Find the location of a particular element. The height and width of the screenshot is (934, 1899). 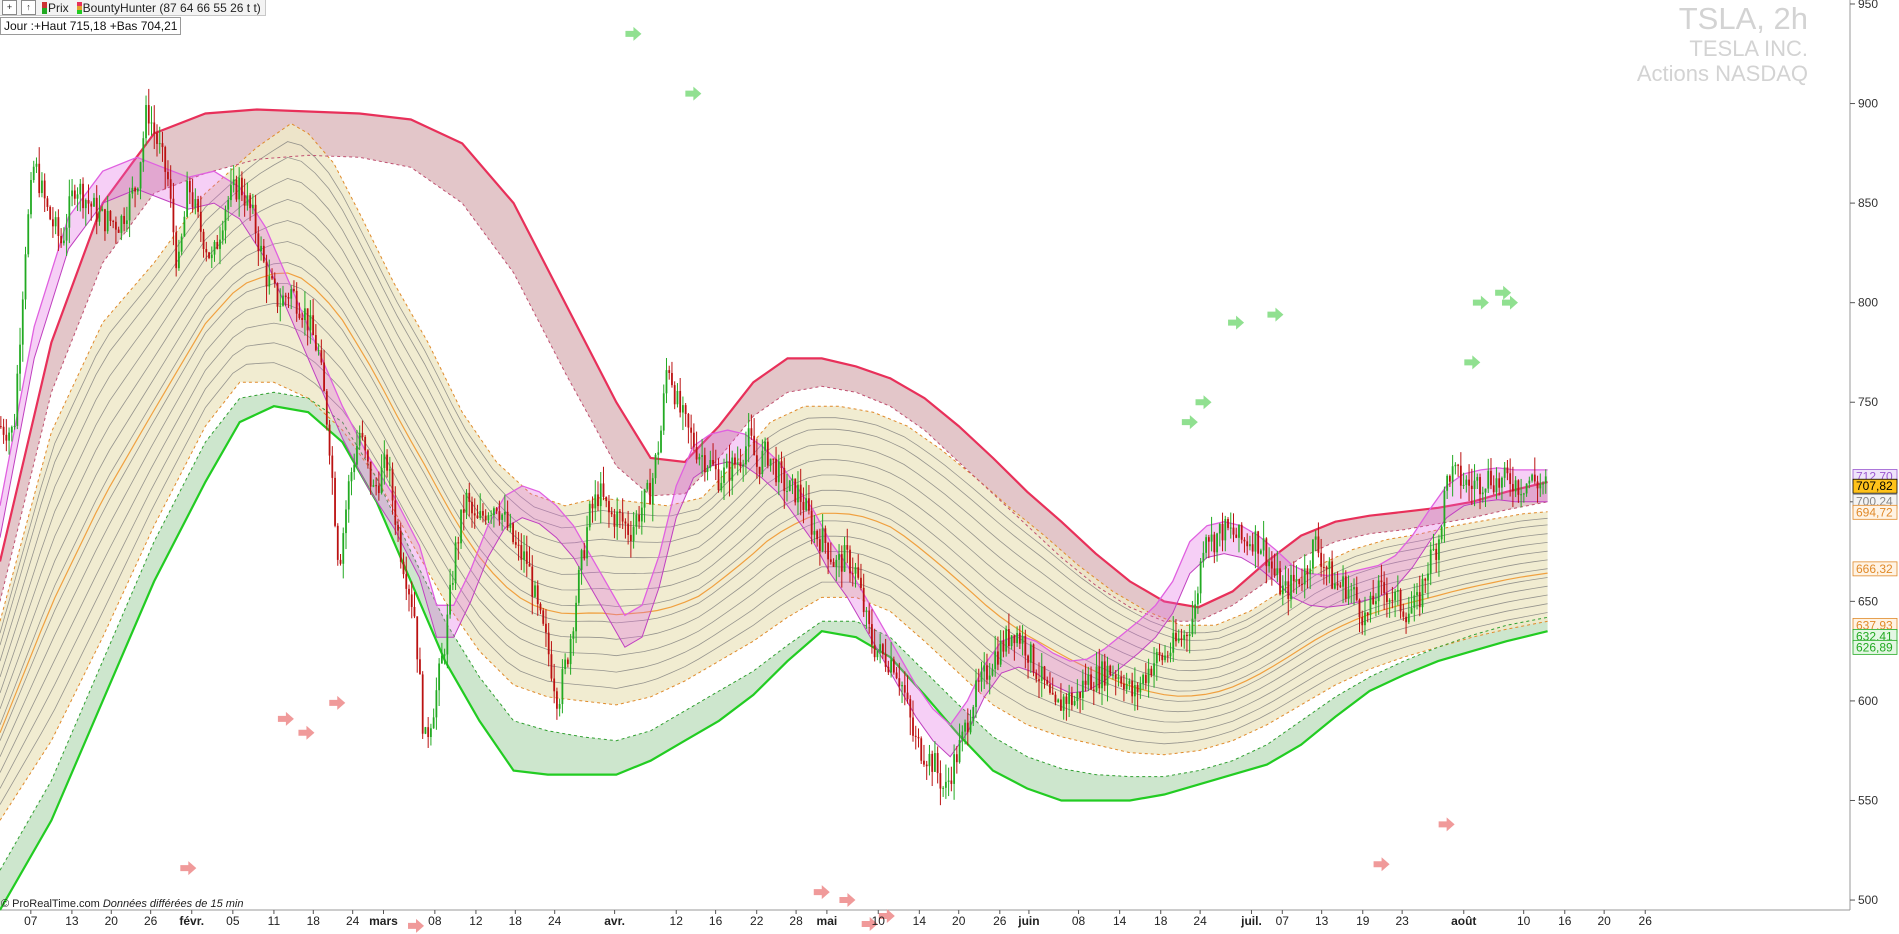

add-indicator-button: + is located at coordinates (9, 7).